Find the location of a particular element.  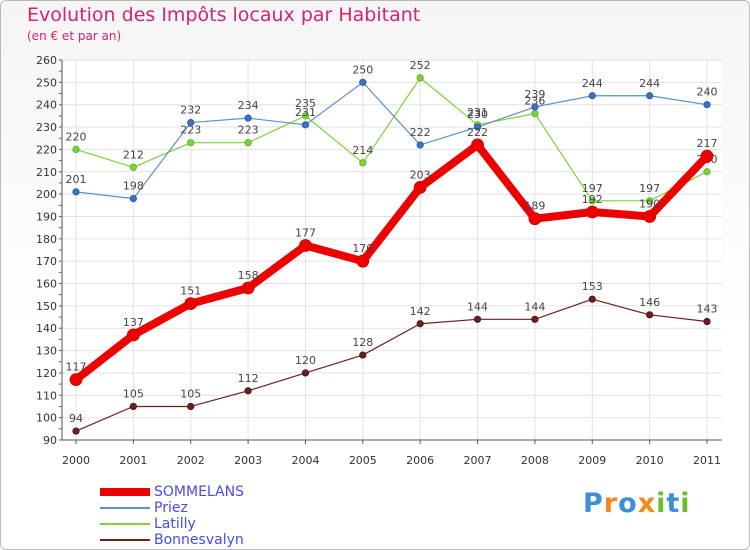

y-tick-label: 100 is located at coordinates (46, 418).